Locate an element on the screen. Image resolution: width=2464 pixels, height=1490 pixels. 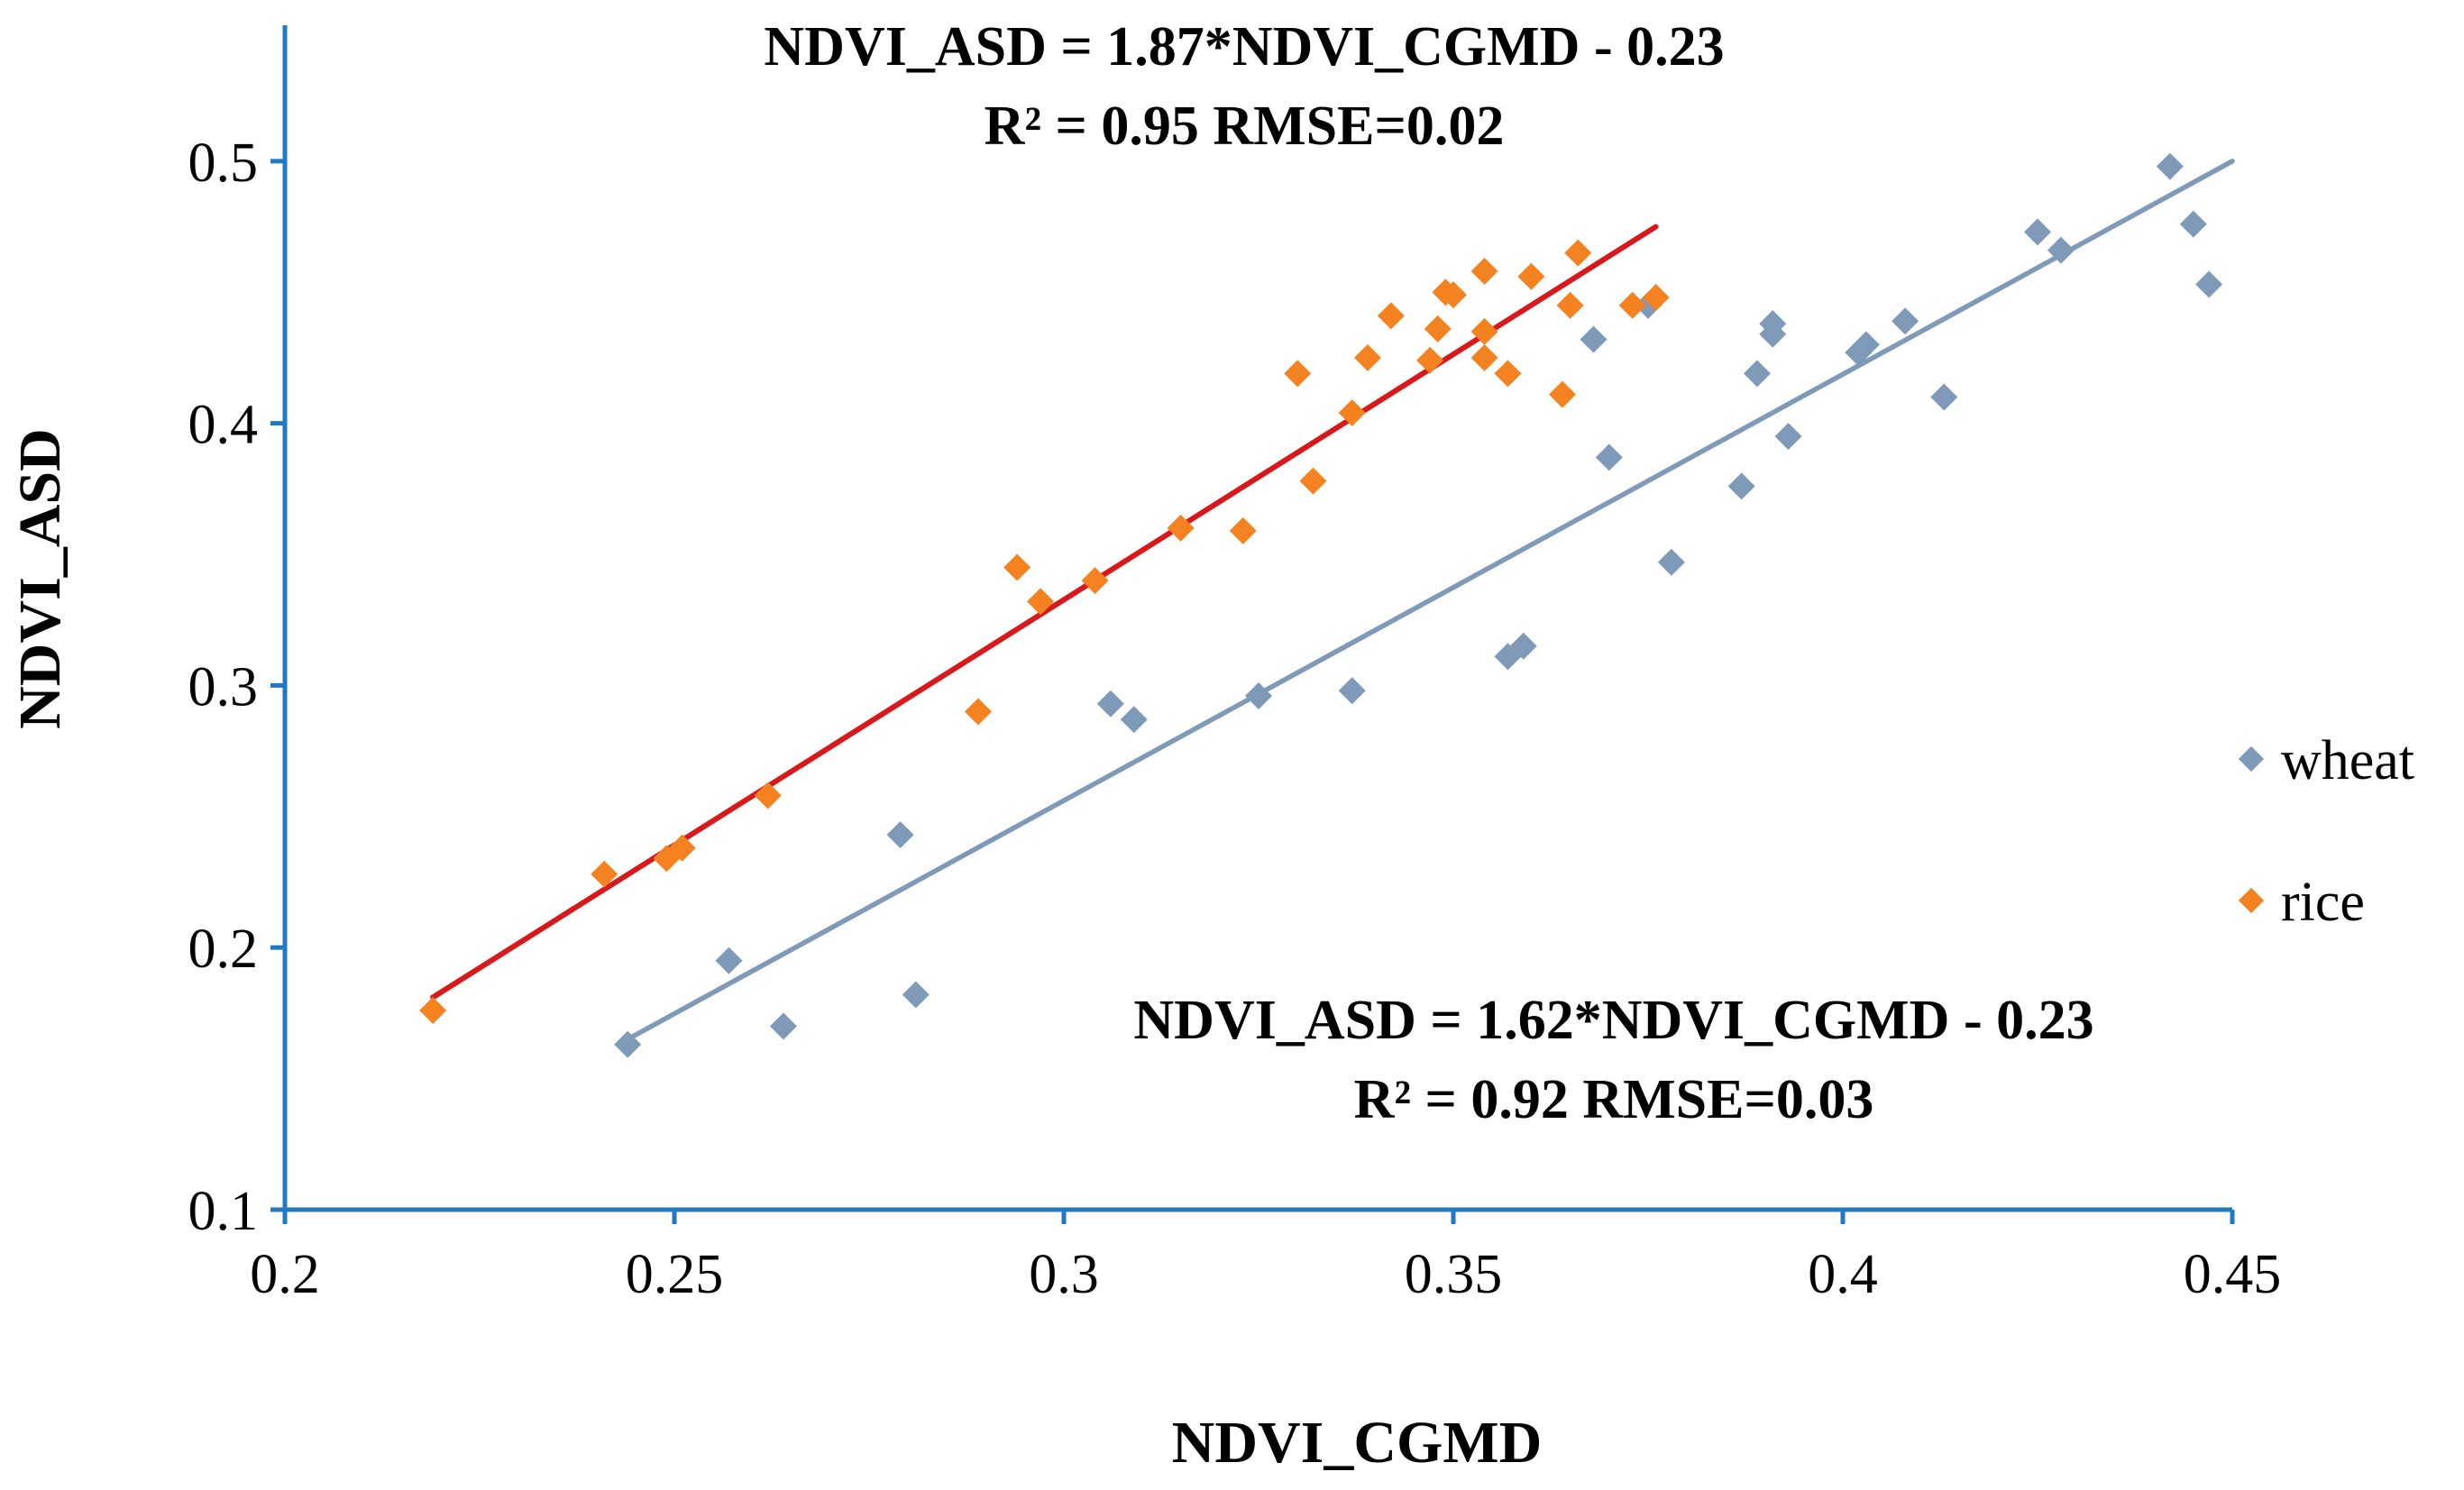
legend-label-wheat: wheat is located at coordinates (2347, 760).